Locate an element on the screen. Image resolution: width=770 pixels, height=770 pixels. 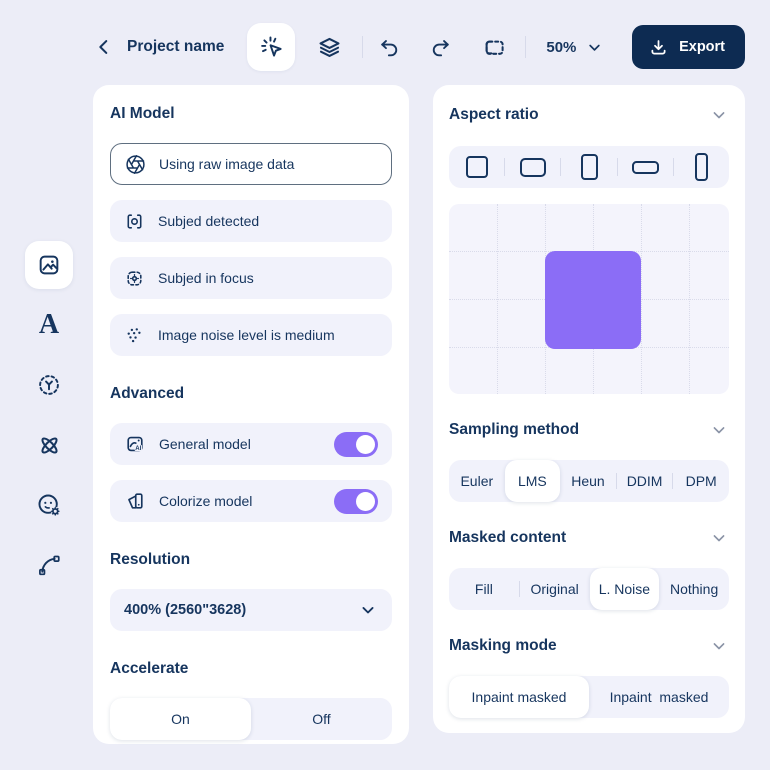
ai-model-title: AI Model is located at coordinates (142, 113).